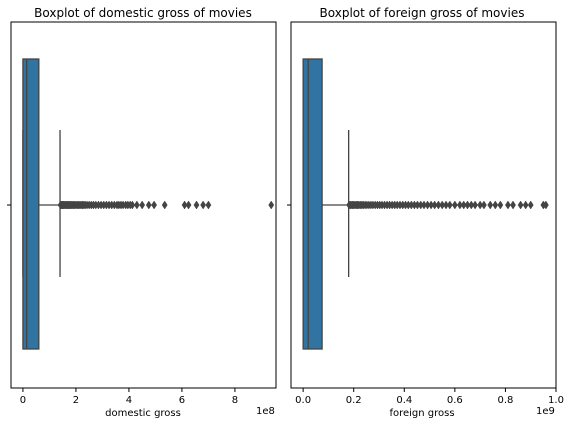  What do you see at coordinates (129, 400) in the screenshot?
I see `x-tick-label: 4` at bounding box center [129, 400].